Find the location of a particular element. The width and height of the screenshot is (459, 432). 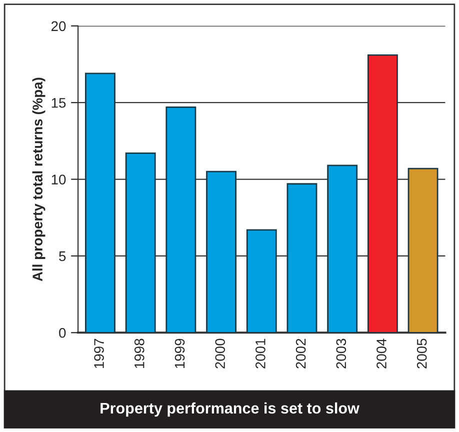

x-tick-label: 2000 is located at coordinates (220, 353).